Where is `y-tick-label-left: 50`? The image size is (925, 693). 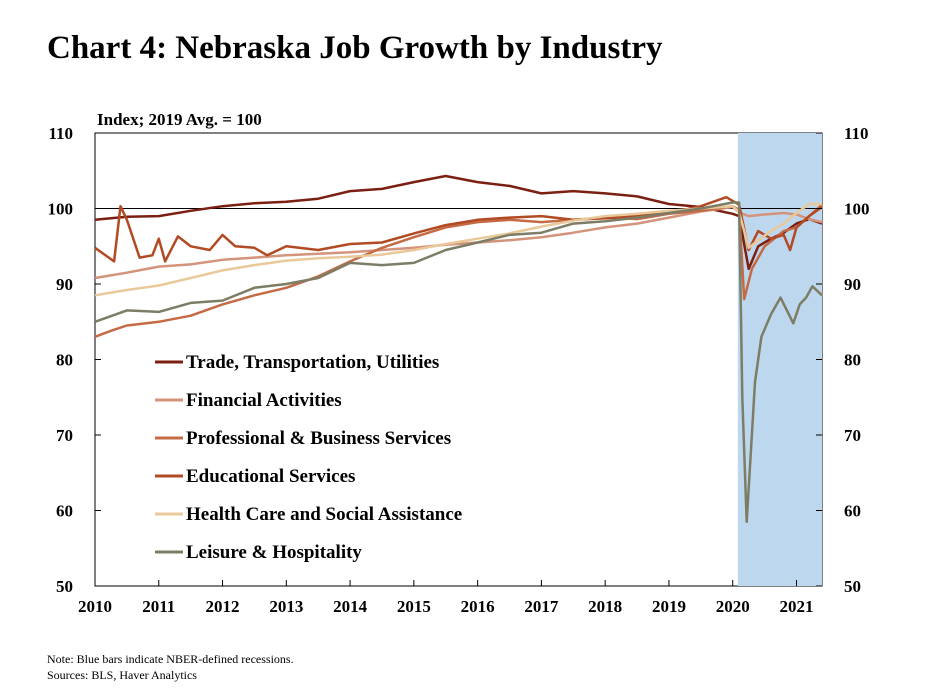 y-tick-label-left: 50 is located at coordinates (64, 586).